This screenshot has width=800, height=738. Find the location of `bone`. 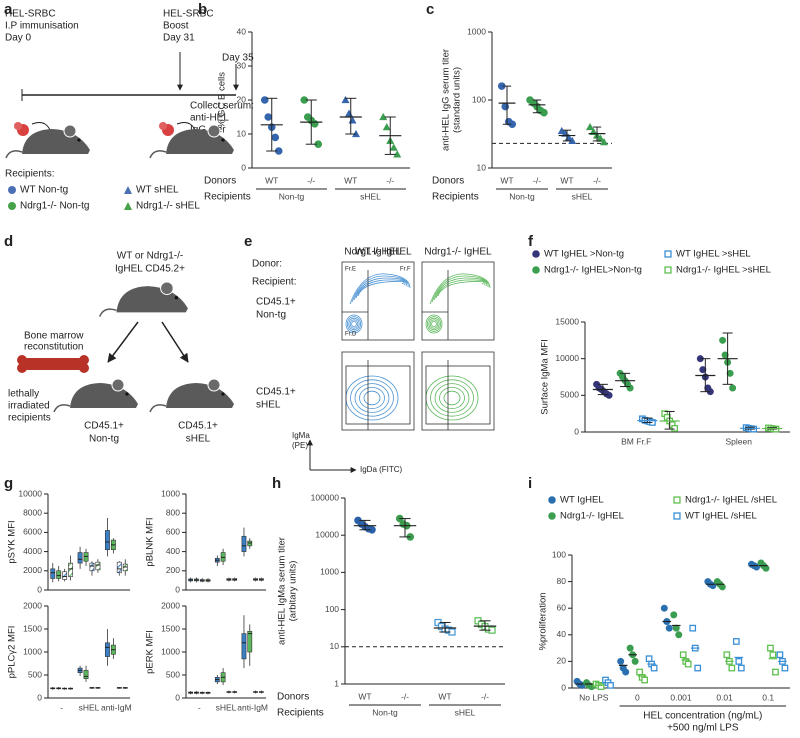

bone is located at coordinates (53, 364).